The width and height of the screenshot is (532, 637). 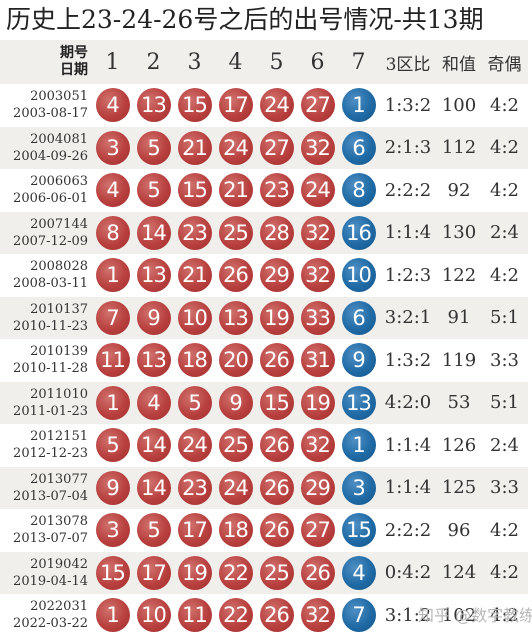 What do you see at coordinates (264, 62) in the screenshot?
I see `table-header: 期号 日期 1 2 3 4 5 6 7 3区比 和值 奇偶` at bounding box center [264, 62].